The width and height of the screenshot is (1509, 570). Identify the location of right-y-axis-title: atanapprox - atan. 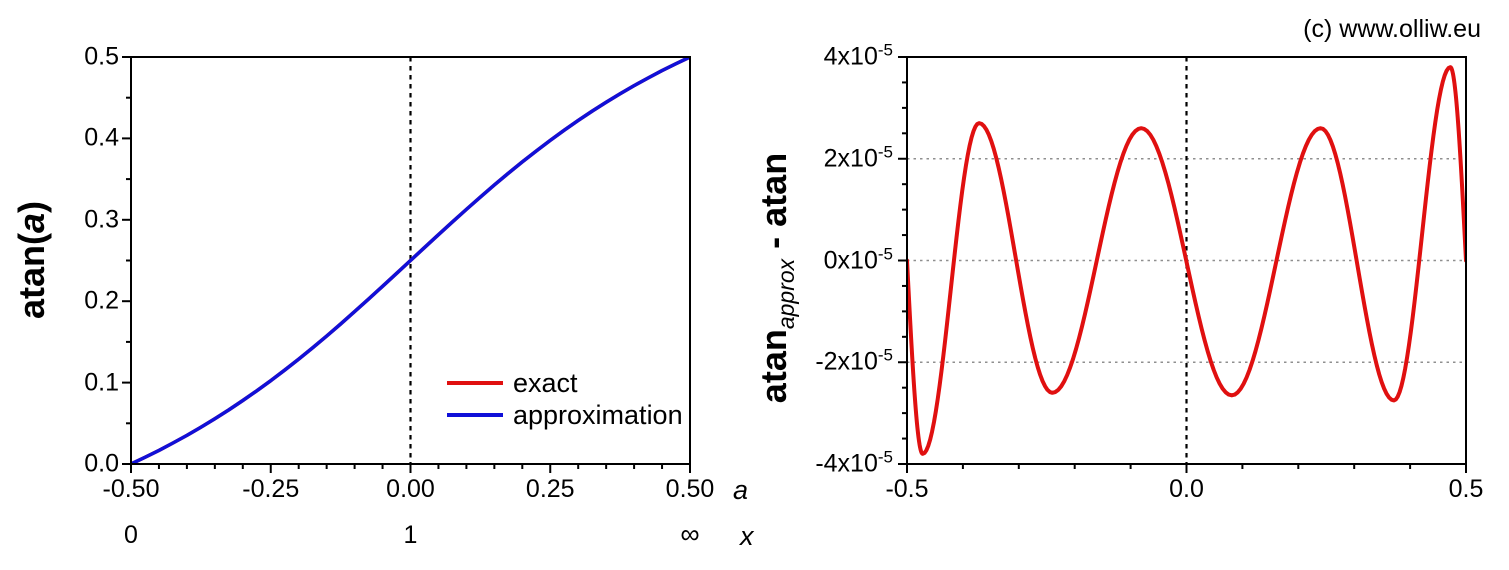
(776, 278).